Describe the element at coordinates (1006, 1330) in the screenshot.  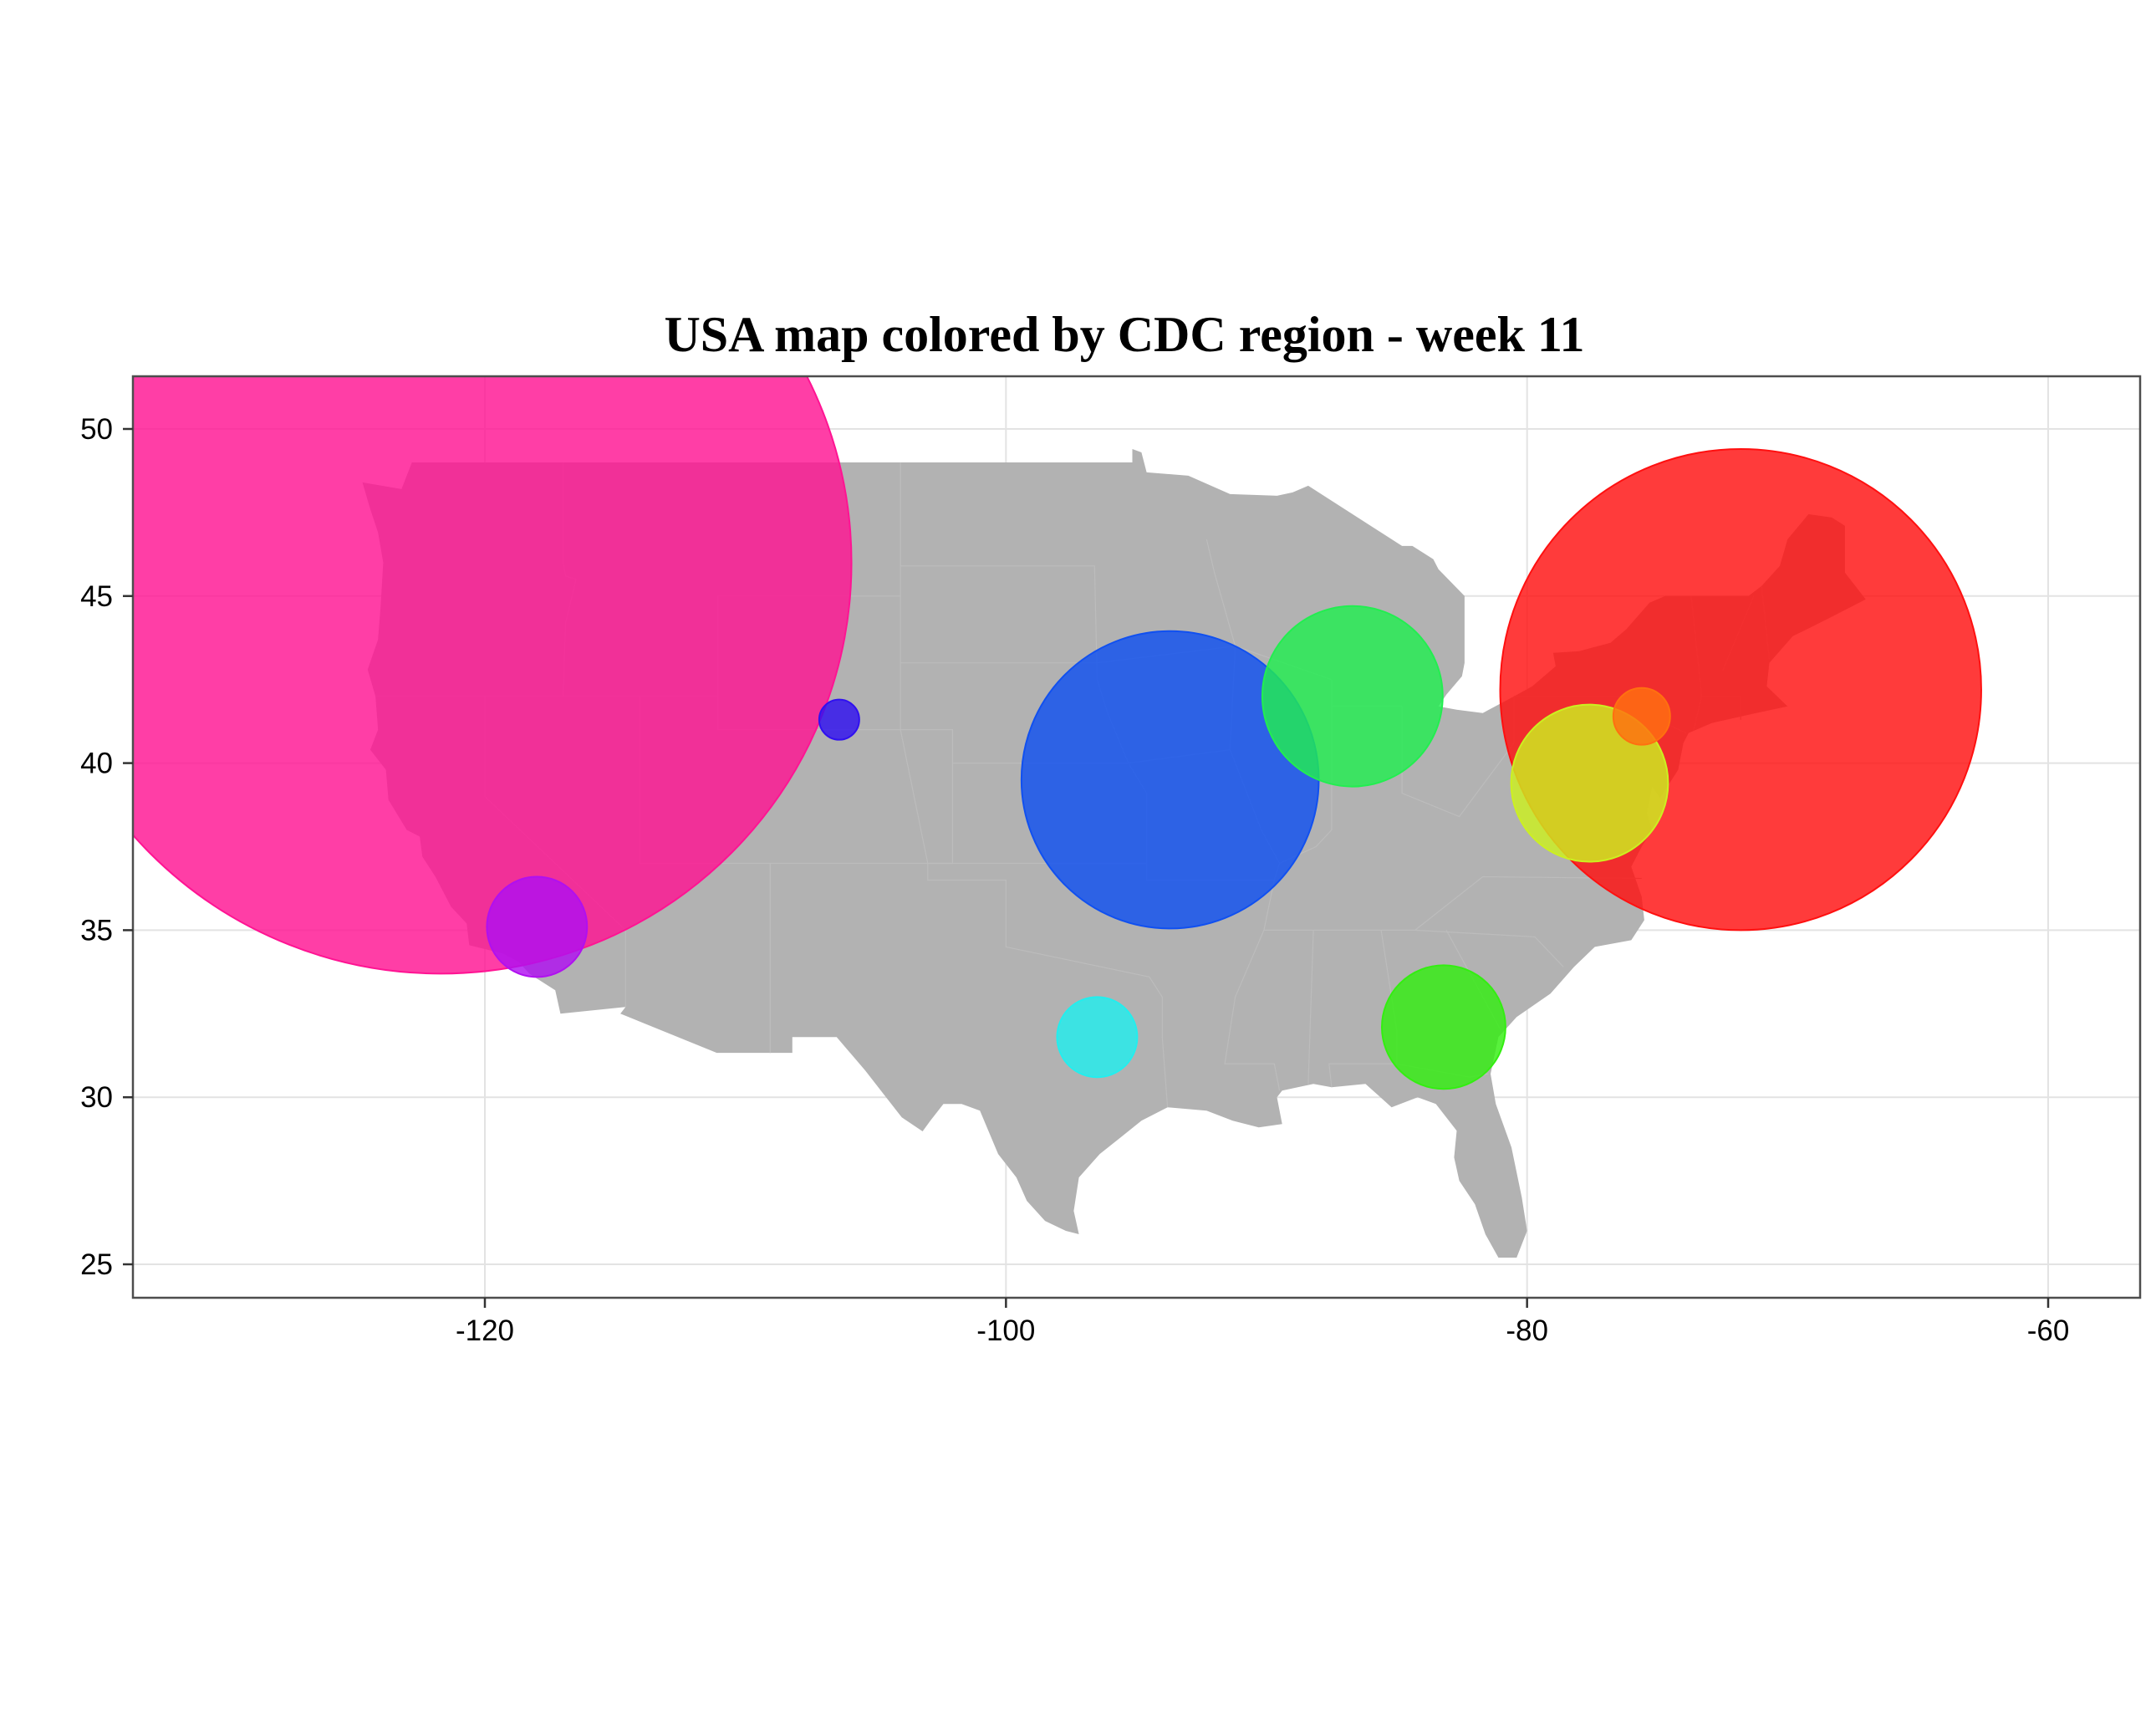
I see `x-tick-label-1: -100` at that location.